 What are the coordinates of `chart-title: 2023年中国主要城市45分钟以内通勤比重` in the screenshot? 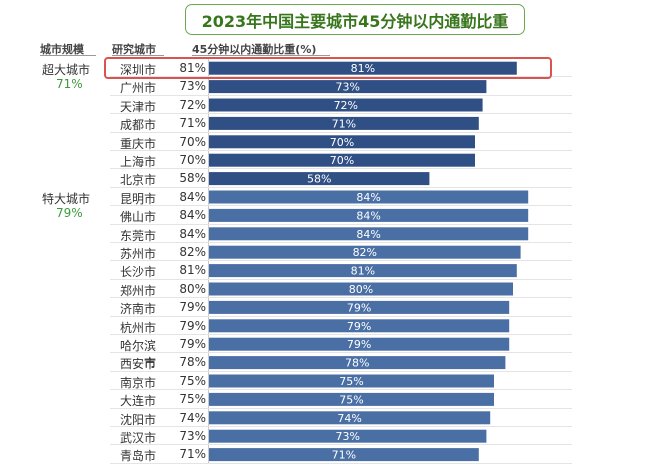 It's located at (355, 19).